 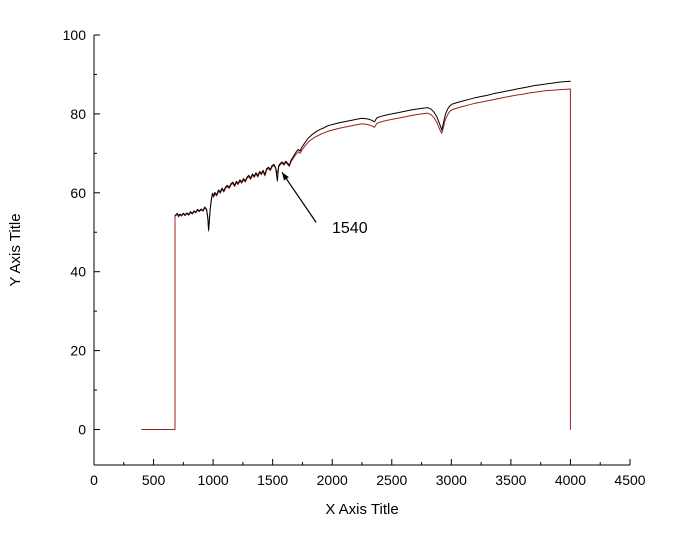 What do you see at coordinates (391, 480) in the screenshot?
I see `x-tick-label: 2500` at bounding box center [391, 480].